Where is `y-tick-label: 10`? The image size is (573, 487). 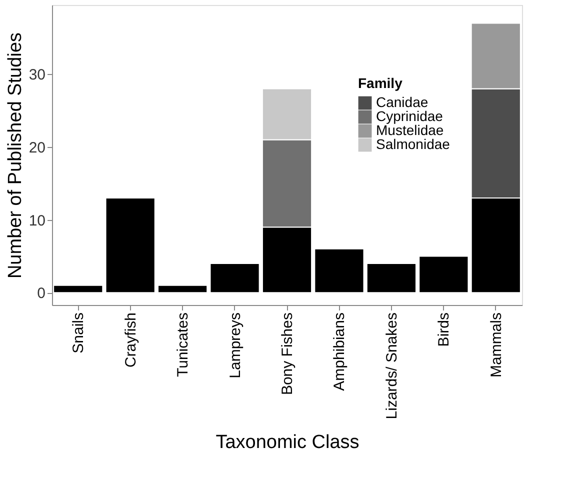 y-tick-label: 10 is located at coordinates (37, 221).